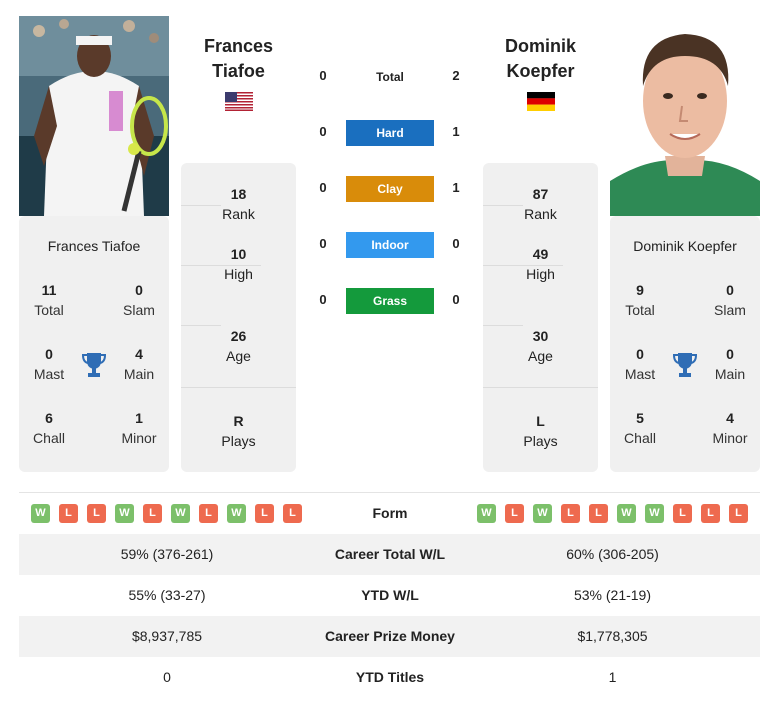 The width and height of the screenshot is (779, 703). I want to click on player2-mast-stat: 0 Mast, so click(640, 364).